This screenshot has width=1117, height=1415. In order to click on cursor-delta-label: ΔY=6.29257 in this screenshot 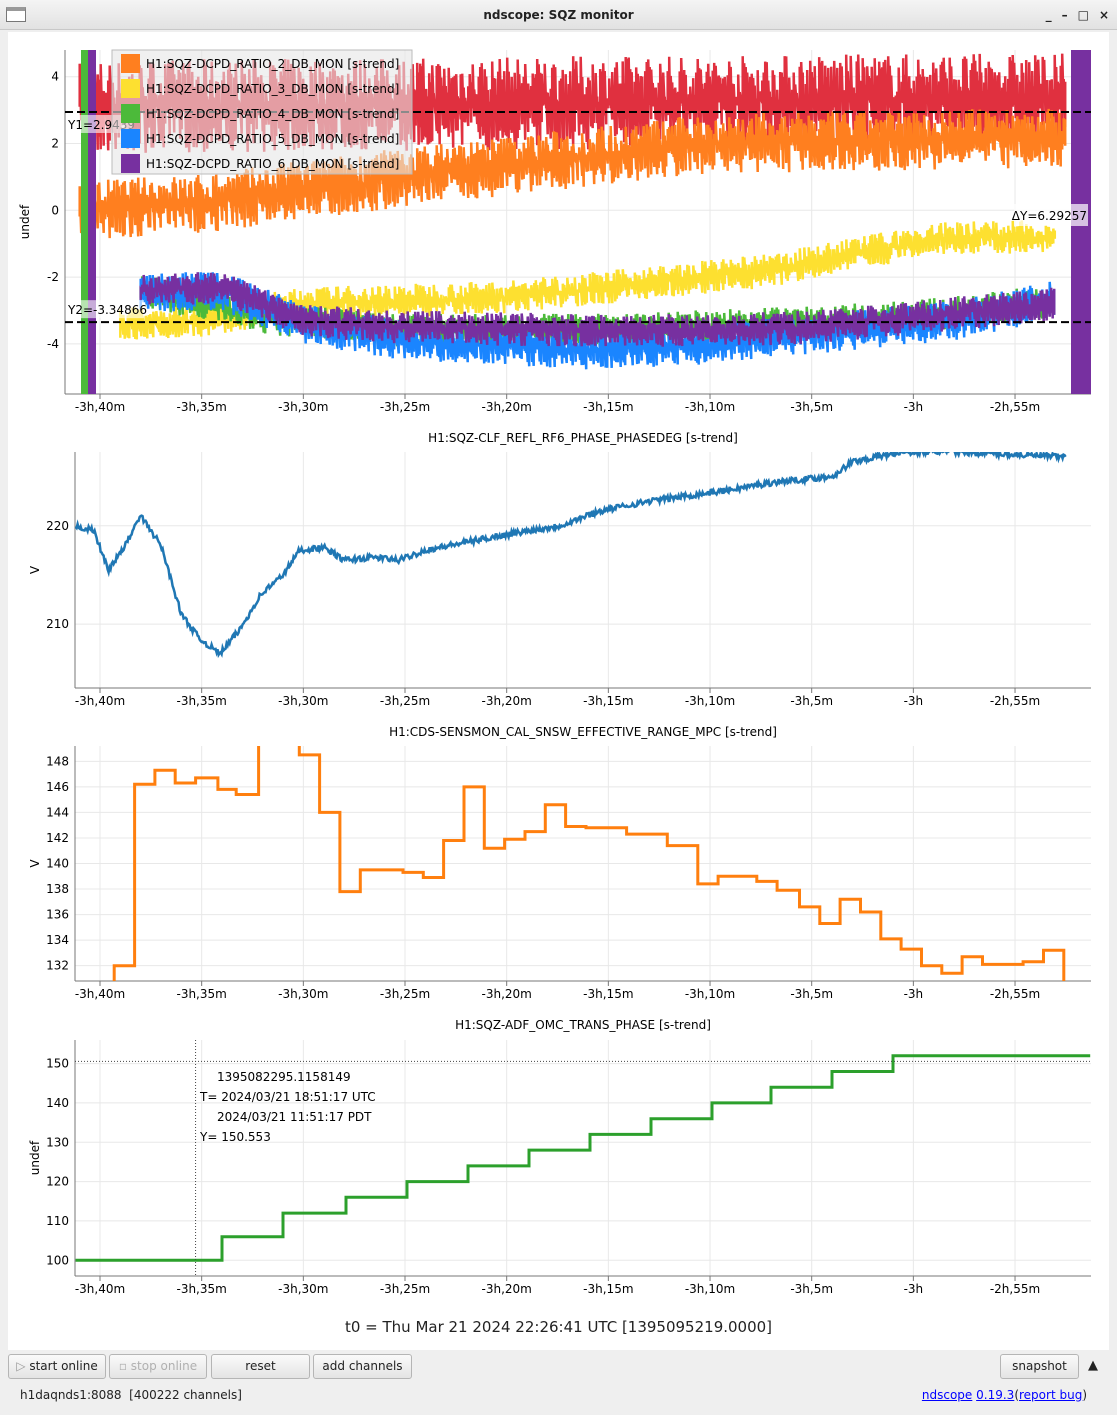, I will do `click(1049, 216)`.